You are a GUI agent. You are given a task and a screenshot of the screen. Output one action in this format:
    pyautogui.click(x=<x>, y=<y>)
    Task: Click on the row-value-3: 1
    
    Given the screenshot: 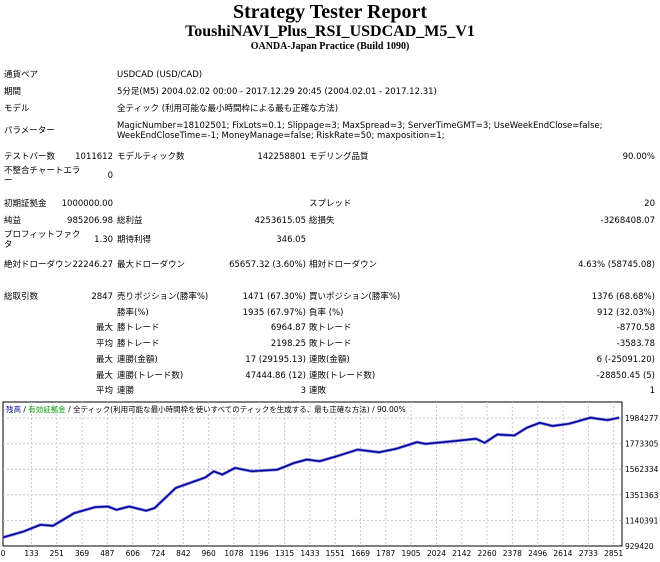 What is the action you would take?
    pyautogui.click(x=652, y=391)
    